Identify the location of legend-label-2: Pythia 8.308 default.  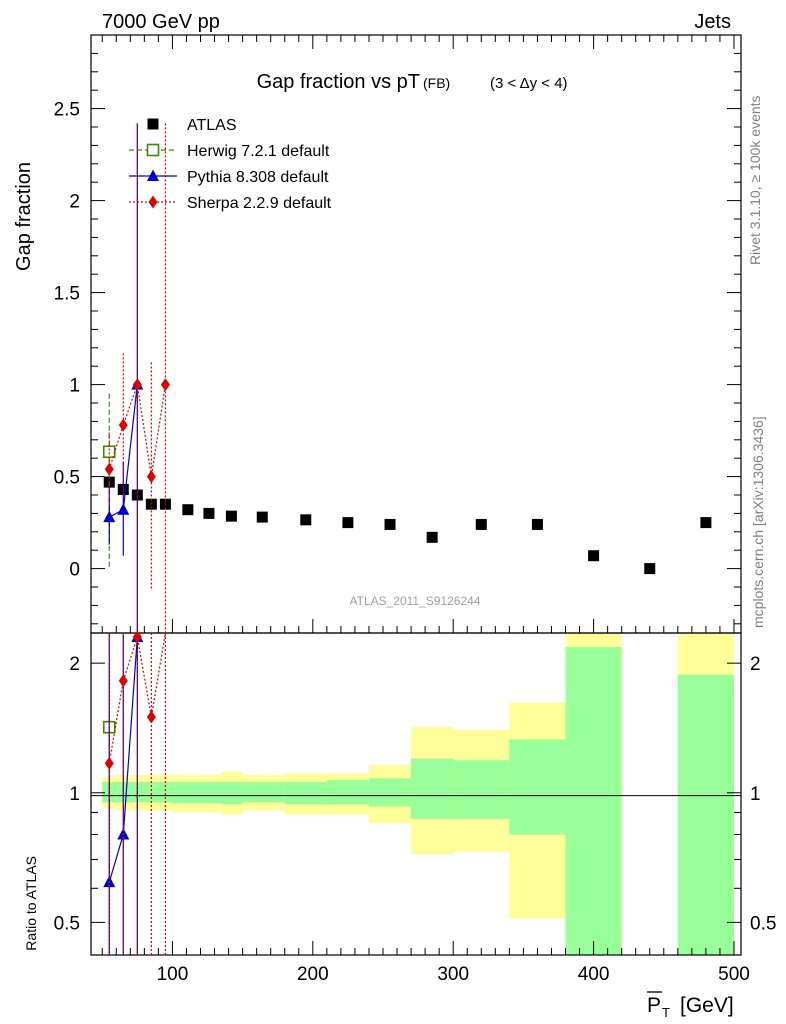
(258, 177).